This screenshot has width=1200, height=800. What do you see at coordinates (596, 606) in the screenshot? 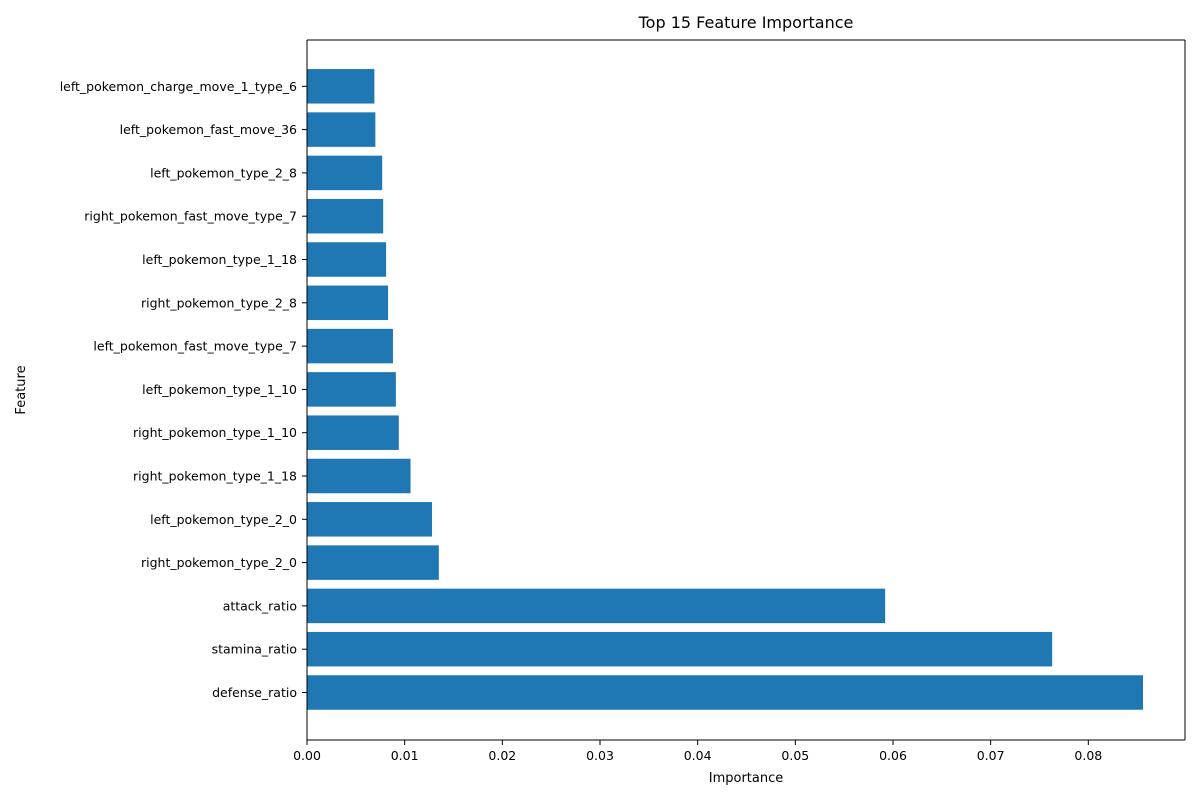
I see `bar-attack_ratio` at bounding box center [596, 606].